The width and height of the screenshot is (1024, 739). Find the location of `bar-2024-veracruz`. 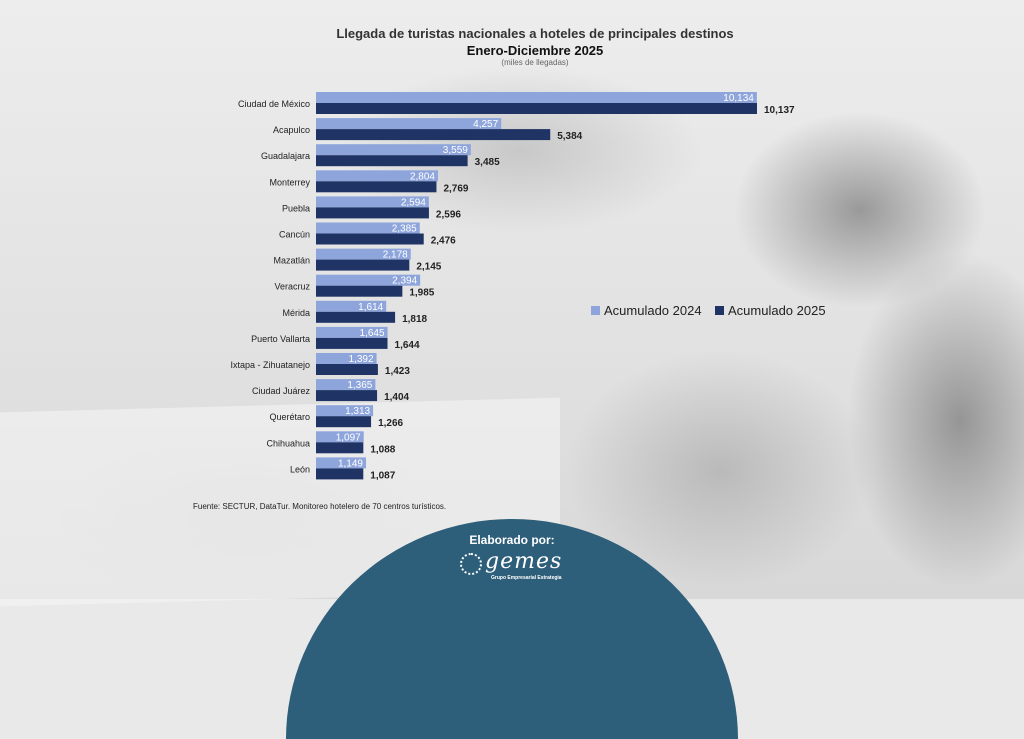

bar-2024-veracruz is located at coordinates (368, 280).